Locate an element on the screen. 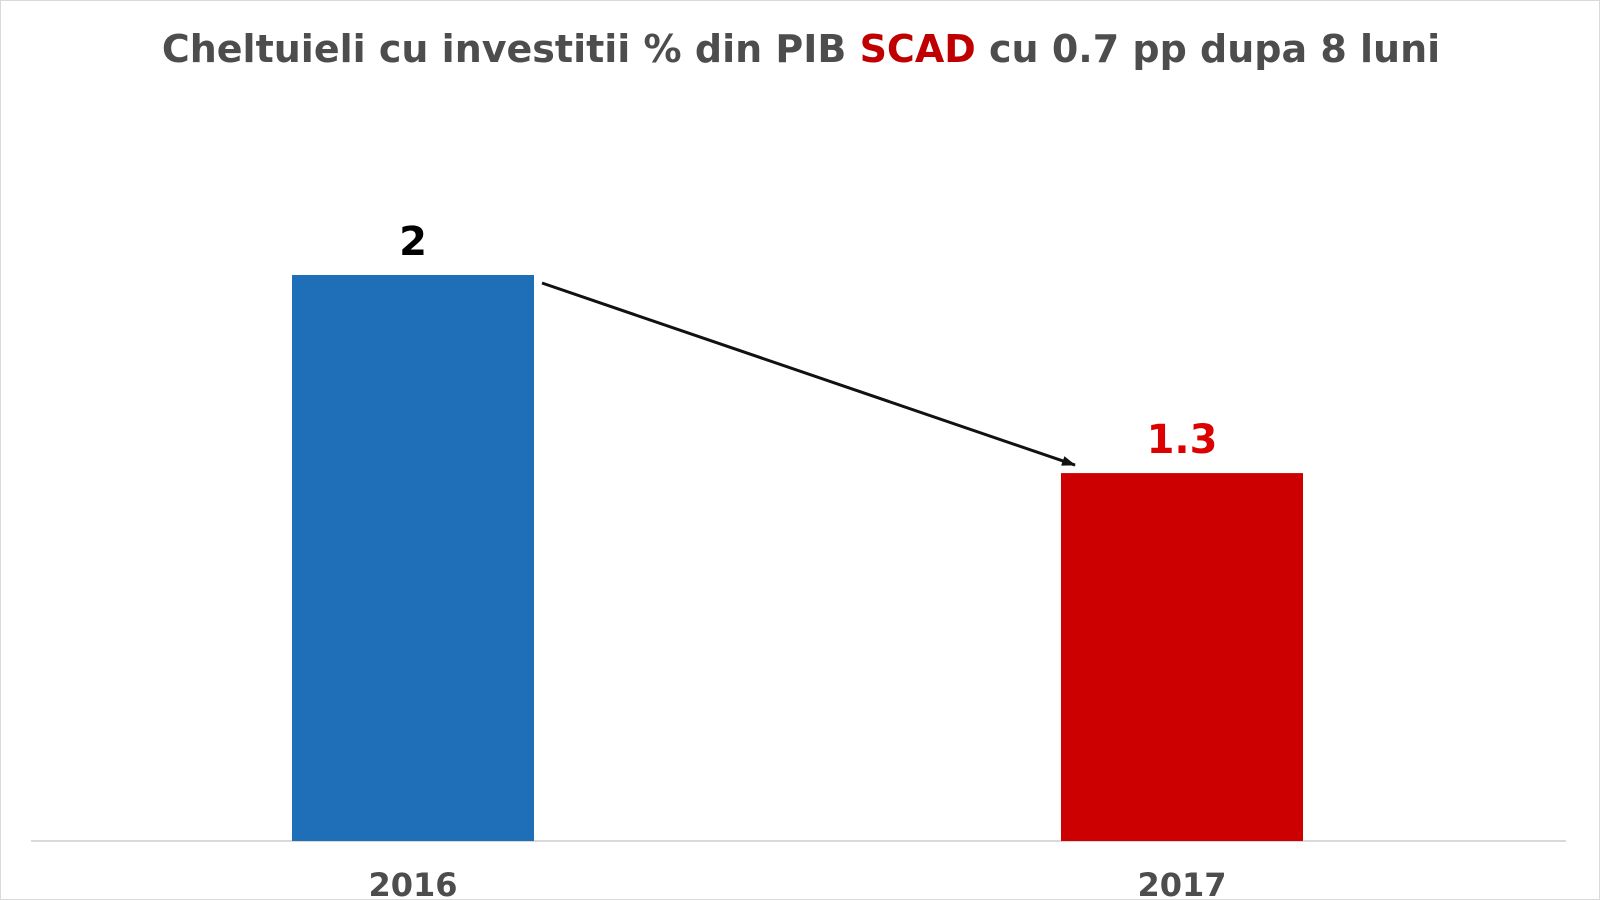  chart-title-highlight: SCAD is located at coordinates (917, 49).